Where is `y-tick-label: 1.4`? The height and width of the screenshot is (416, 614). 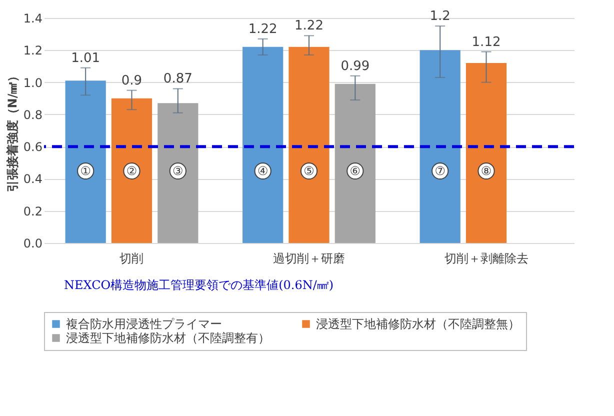
y-tick-label: 1.4 is located at coordinates (32, 19).